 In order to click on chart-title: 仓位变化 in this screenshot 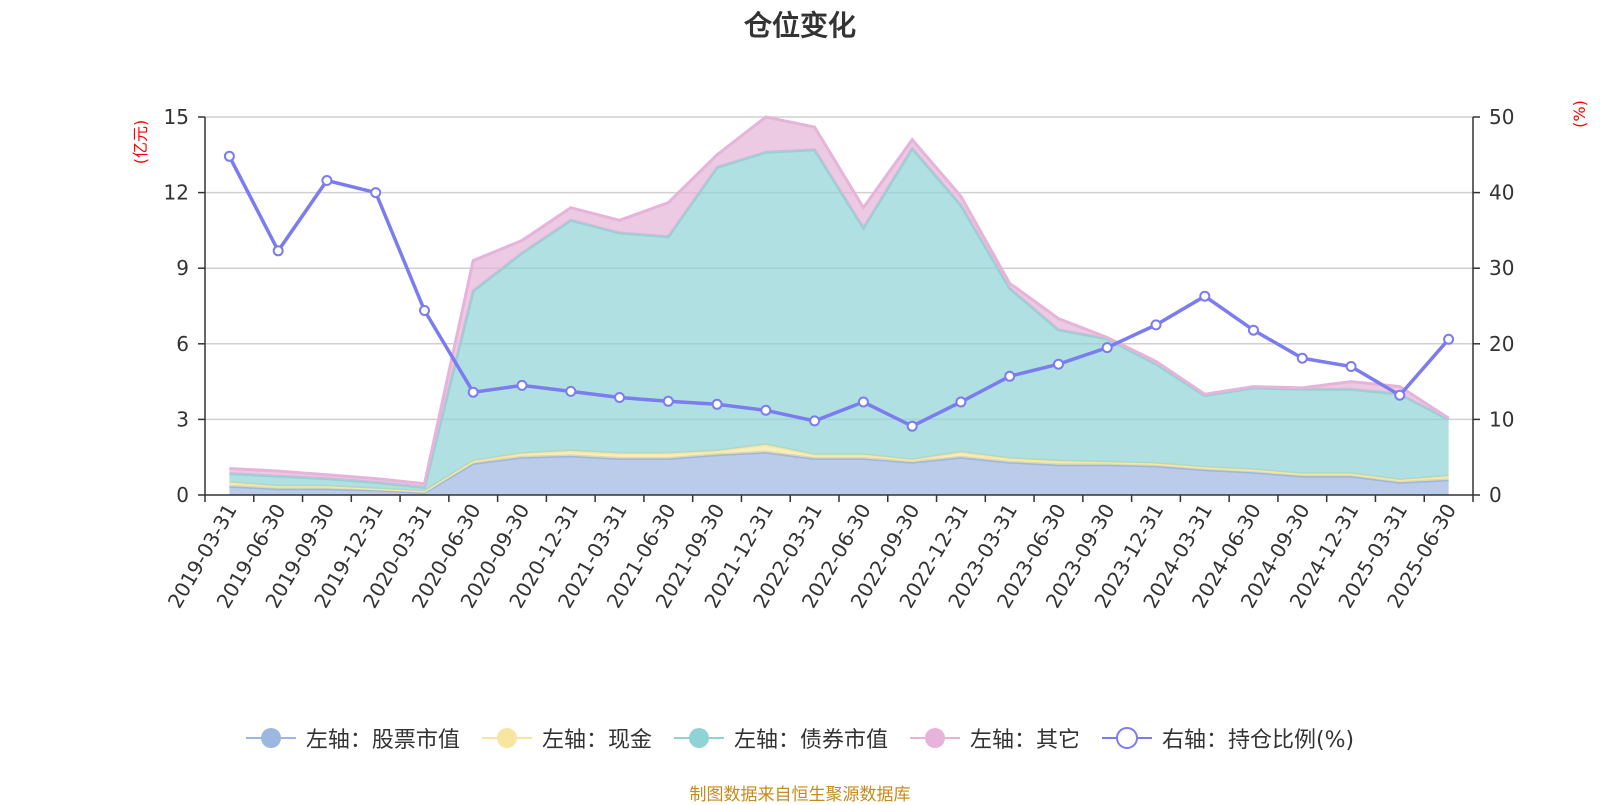, I will do `click(799, 25)`.